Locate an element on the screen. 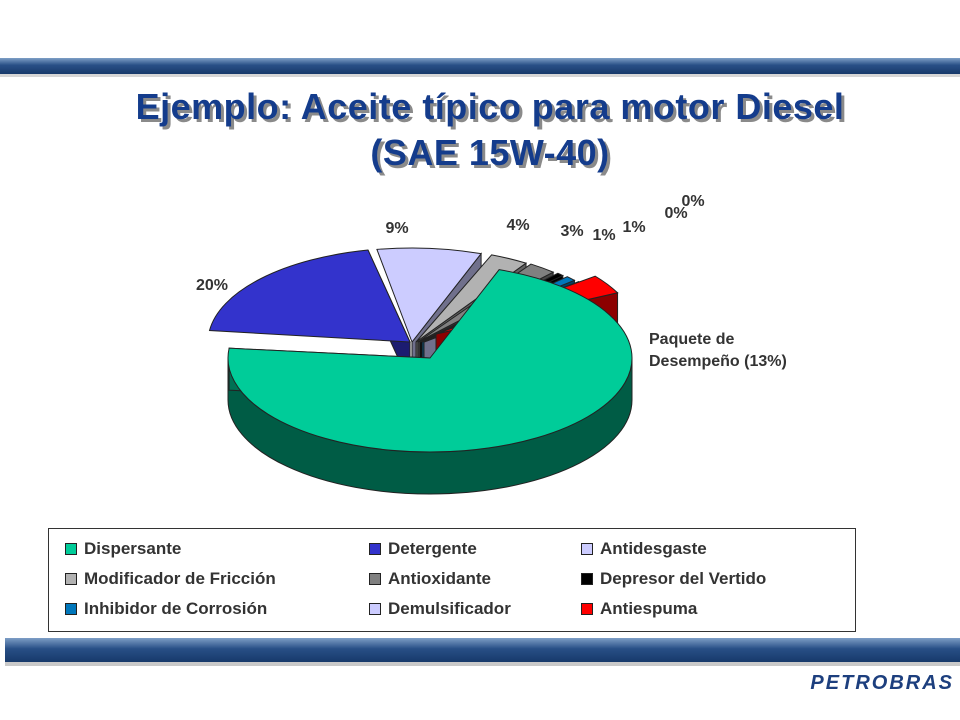 This screenshot has height=720, width=960. legend-item-dispersante: Dispersante is located at coordinates (123, 549).